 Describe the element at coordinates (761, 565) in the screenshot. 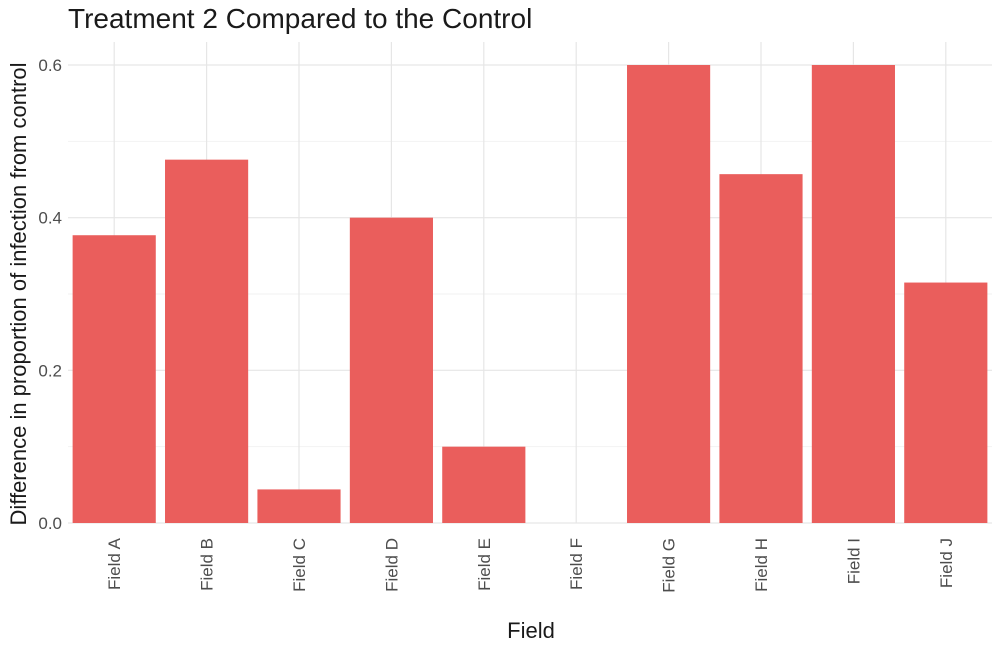

I see `x-tick-label: Field H` at that location.